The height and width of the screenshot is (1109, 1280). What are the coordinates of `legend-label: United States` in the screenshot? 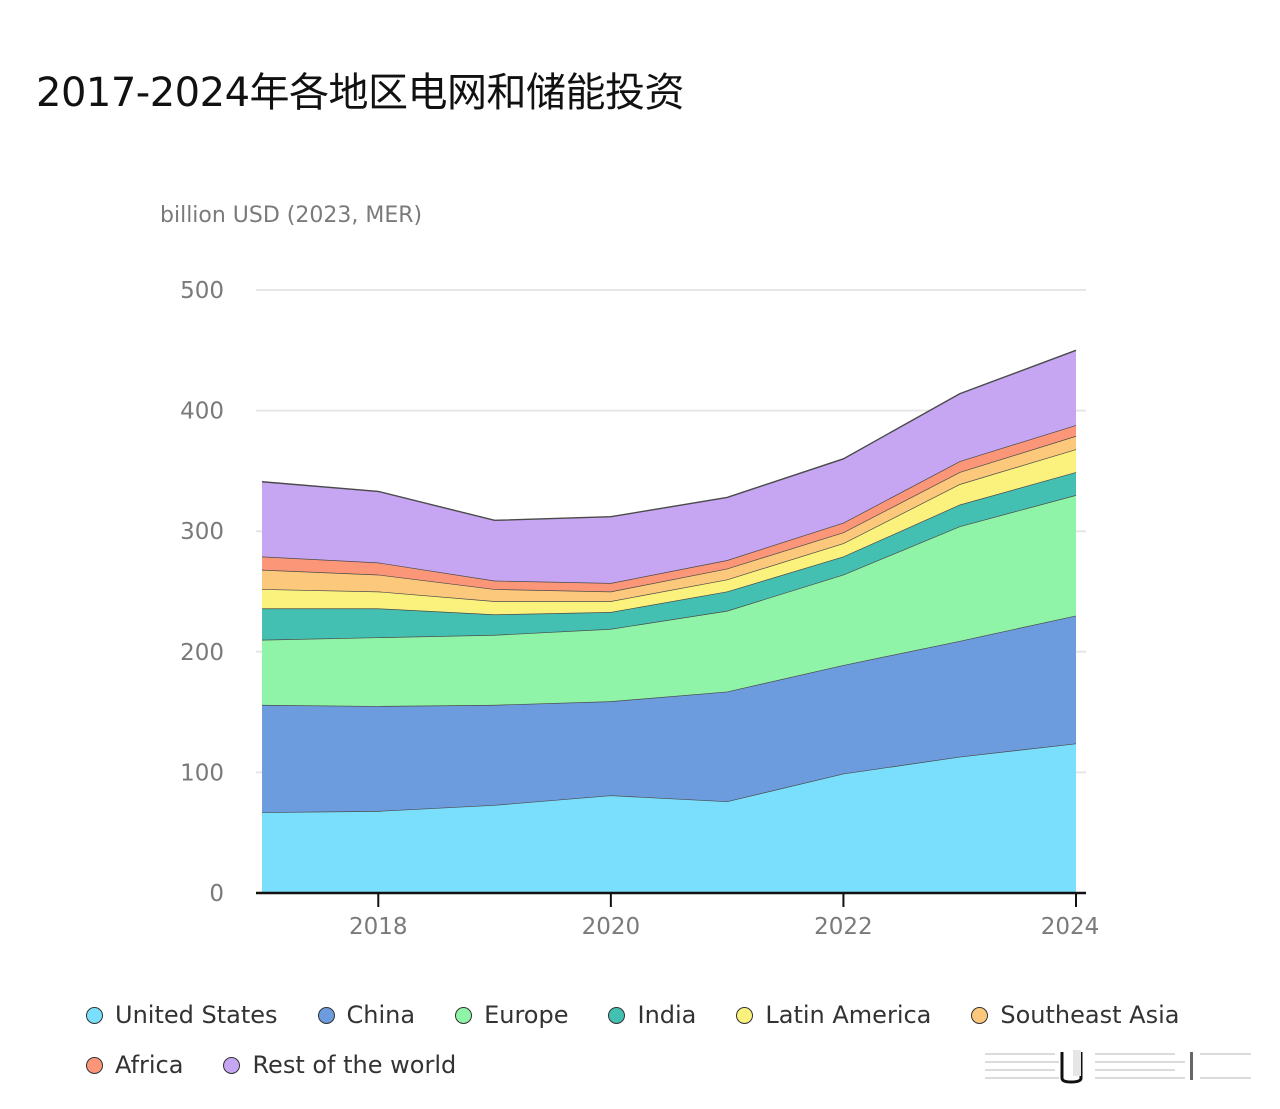 It's located at (196, 1015).